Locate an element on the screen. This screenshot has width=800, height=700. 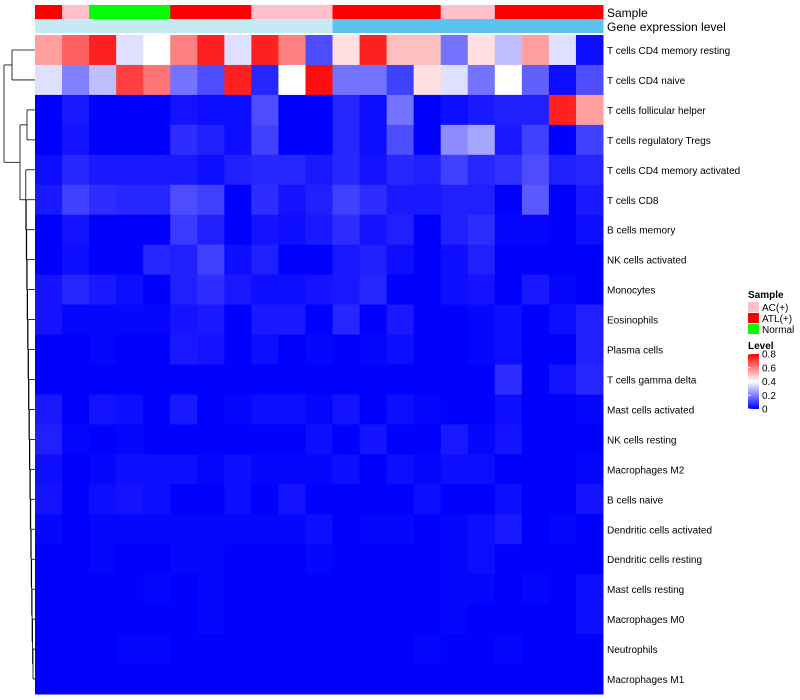
level-colorbar: 0 0.2 0.4 0.6 0.8 is located at coordinates (762, 383).